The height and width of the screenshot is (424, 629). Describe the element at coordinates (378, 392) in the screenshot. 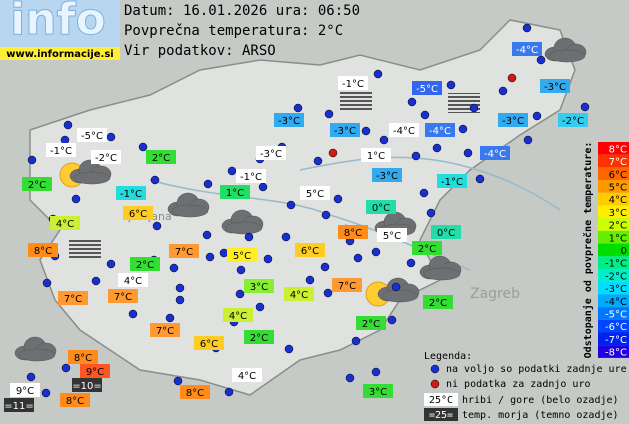

I see `station-label: 3°C` at that location.